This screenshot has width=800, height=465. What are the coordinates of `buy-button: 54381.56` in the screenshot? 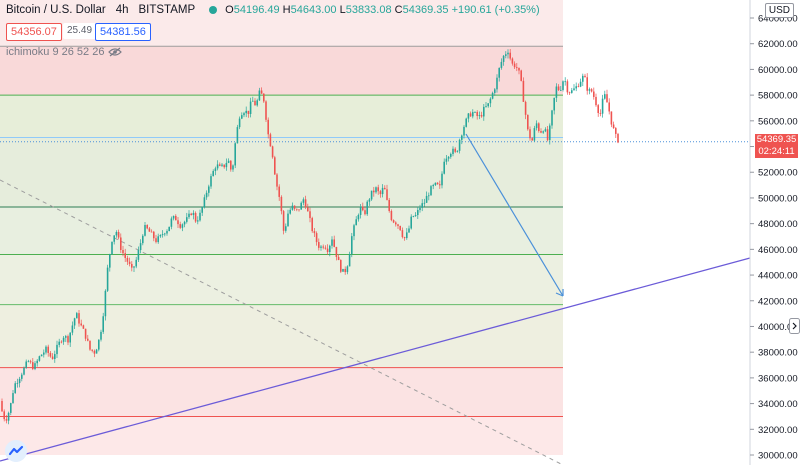 It's located at (123, 32).